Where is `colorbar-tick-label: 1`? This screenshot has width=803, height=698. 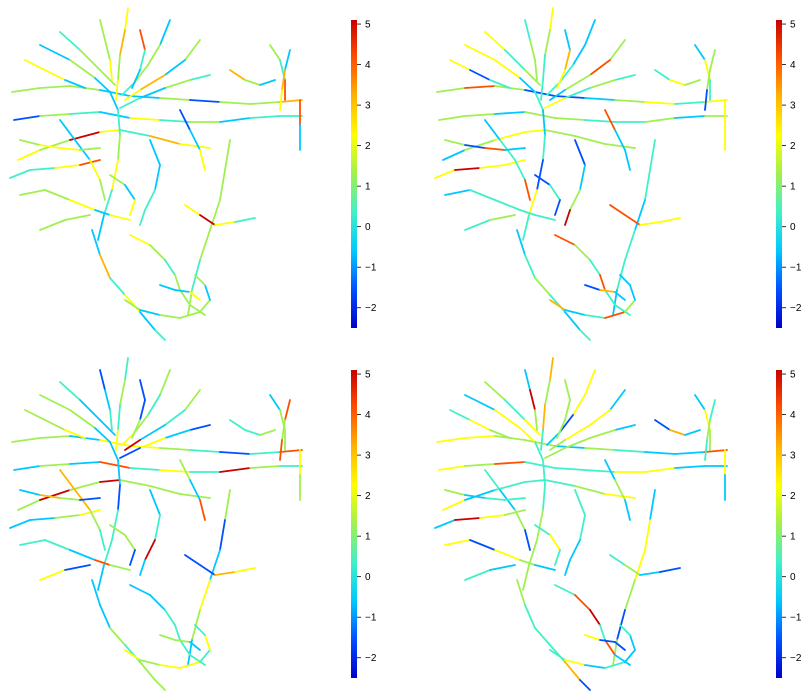 colorbar-tick-label: 1 is located at coordinates (368, 537).